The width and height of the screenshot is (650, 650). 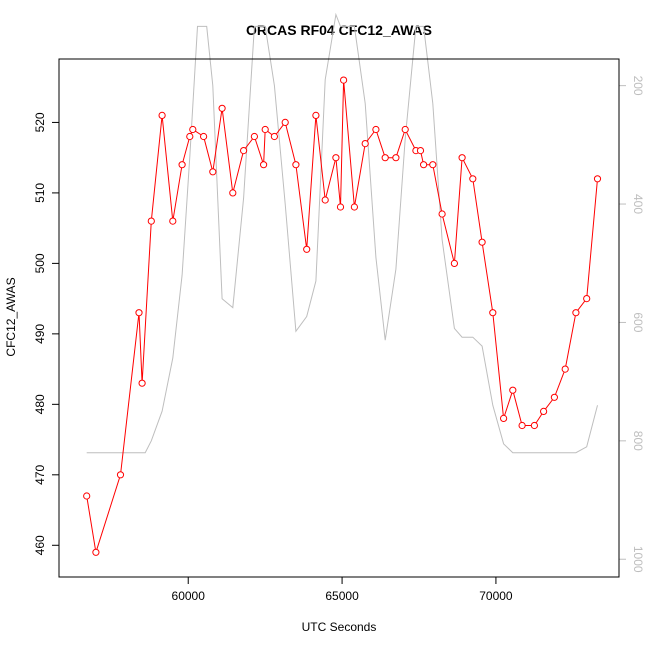 What do you see at coordinates (496, 596) in the screenshot?
I see `x-tick-label: 70000` at bounding box center [496, 596].